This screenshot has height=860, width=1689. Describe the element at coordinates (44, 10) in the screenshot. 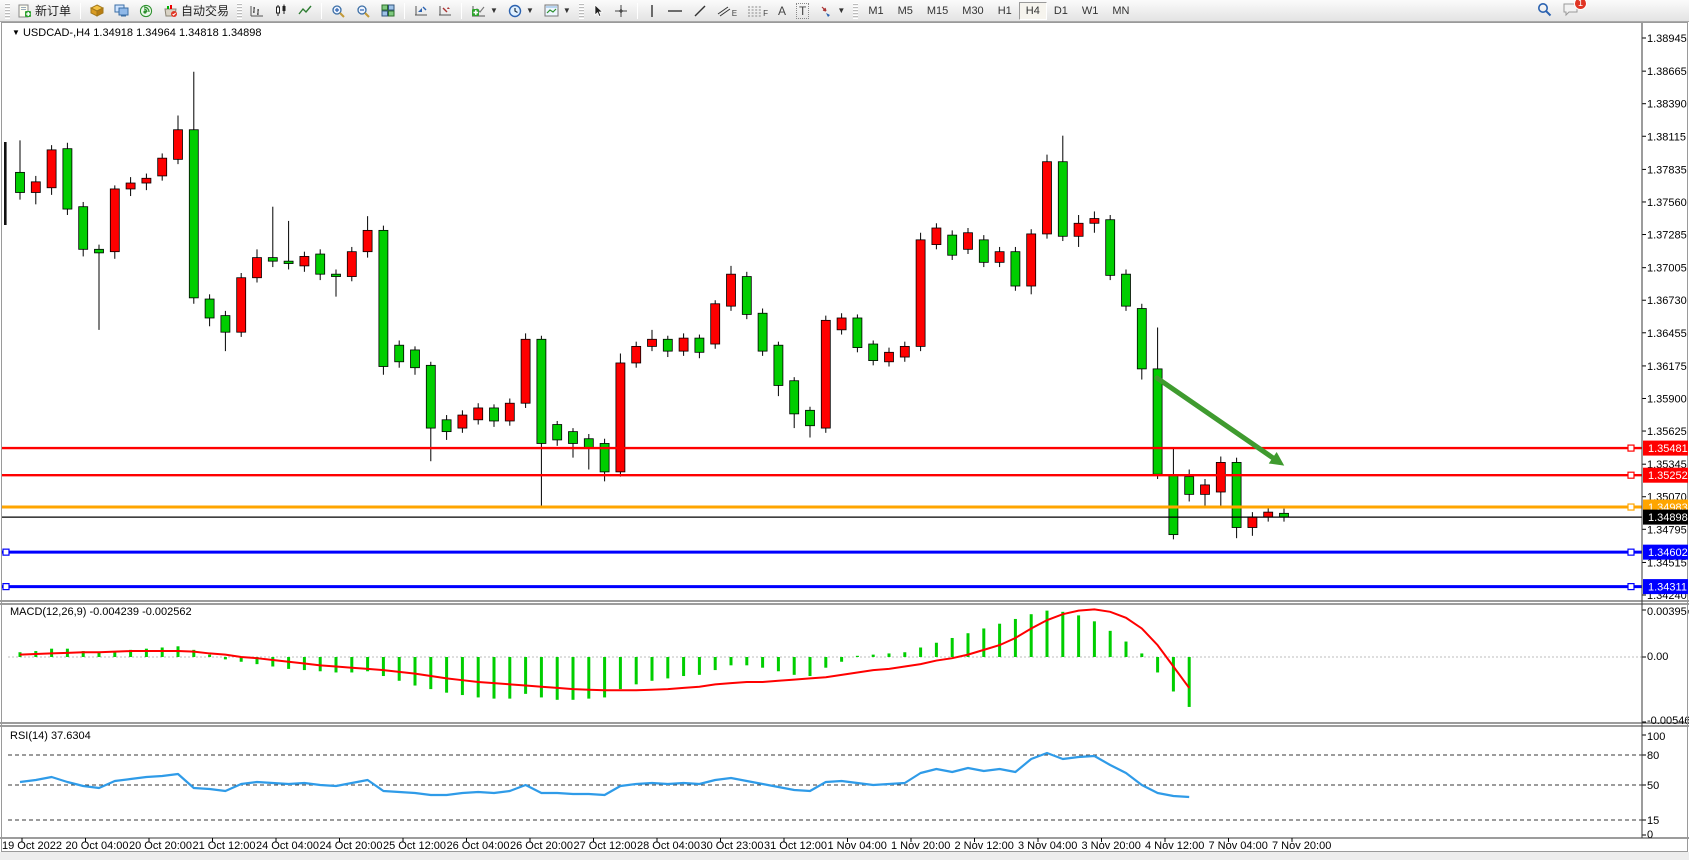

I see `new-order-button: 新订单` at that location.